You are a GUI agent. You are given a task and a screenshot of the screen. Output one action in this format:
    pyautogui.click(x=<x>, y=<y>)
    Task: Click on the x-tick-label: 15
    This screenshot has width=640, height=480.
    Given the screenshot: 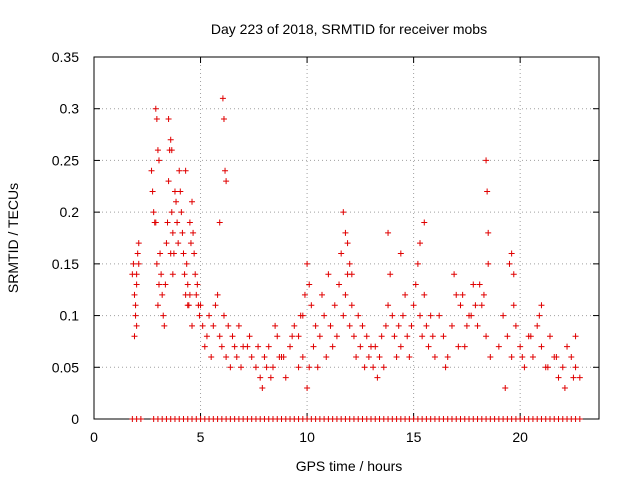 What is the action you would take?
    pyautogui.click(x=414, y=437)
    